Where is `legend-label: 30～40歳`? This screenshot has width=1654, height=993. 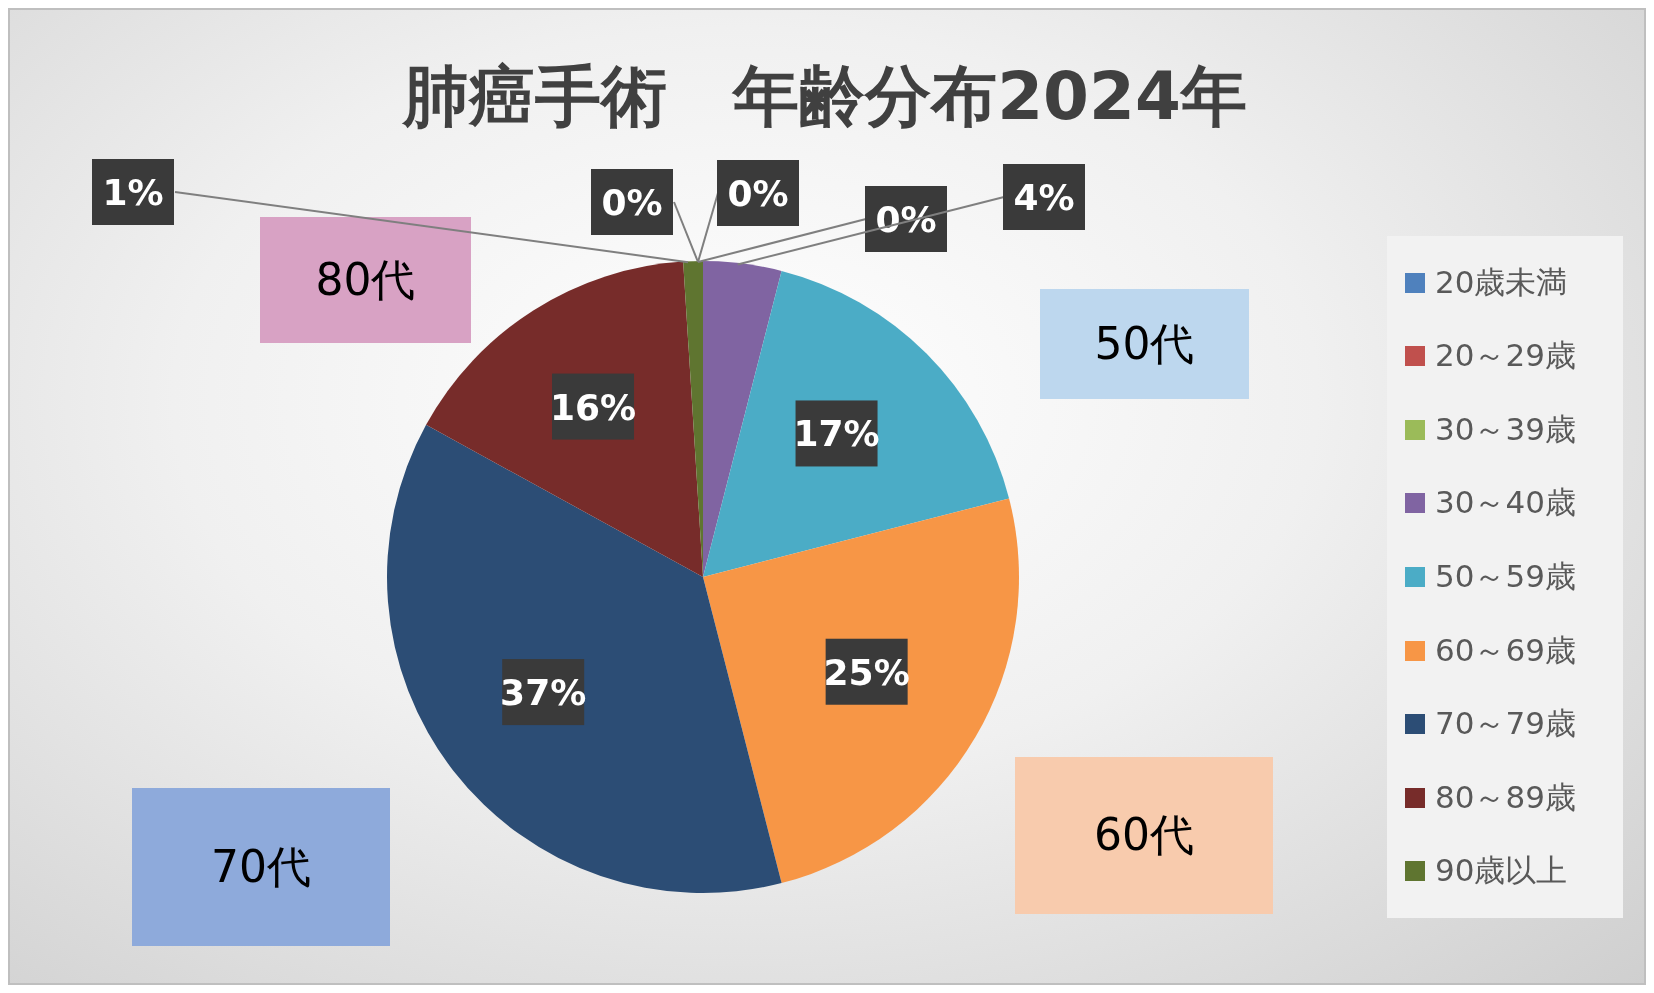
legend-label: 30～40歳 is located at coordinates (1505, 503).